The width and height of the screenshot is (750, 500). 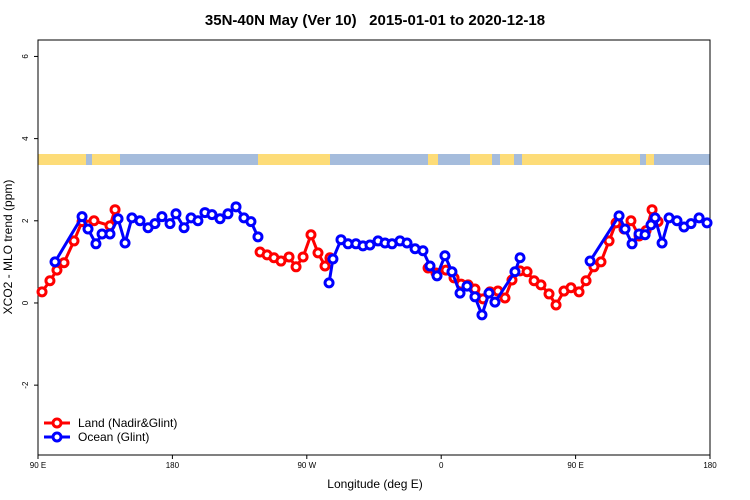 I want to click on legend-label: Land (Nadir&Glint), so click(x=127, y=423).